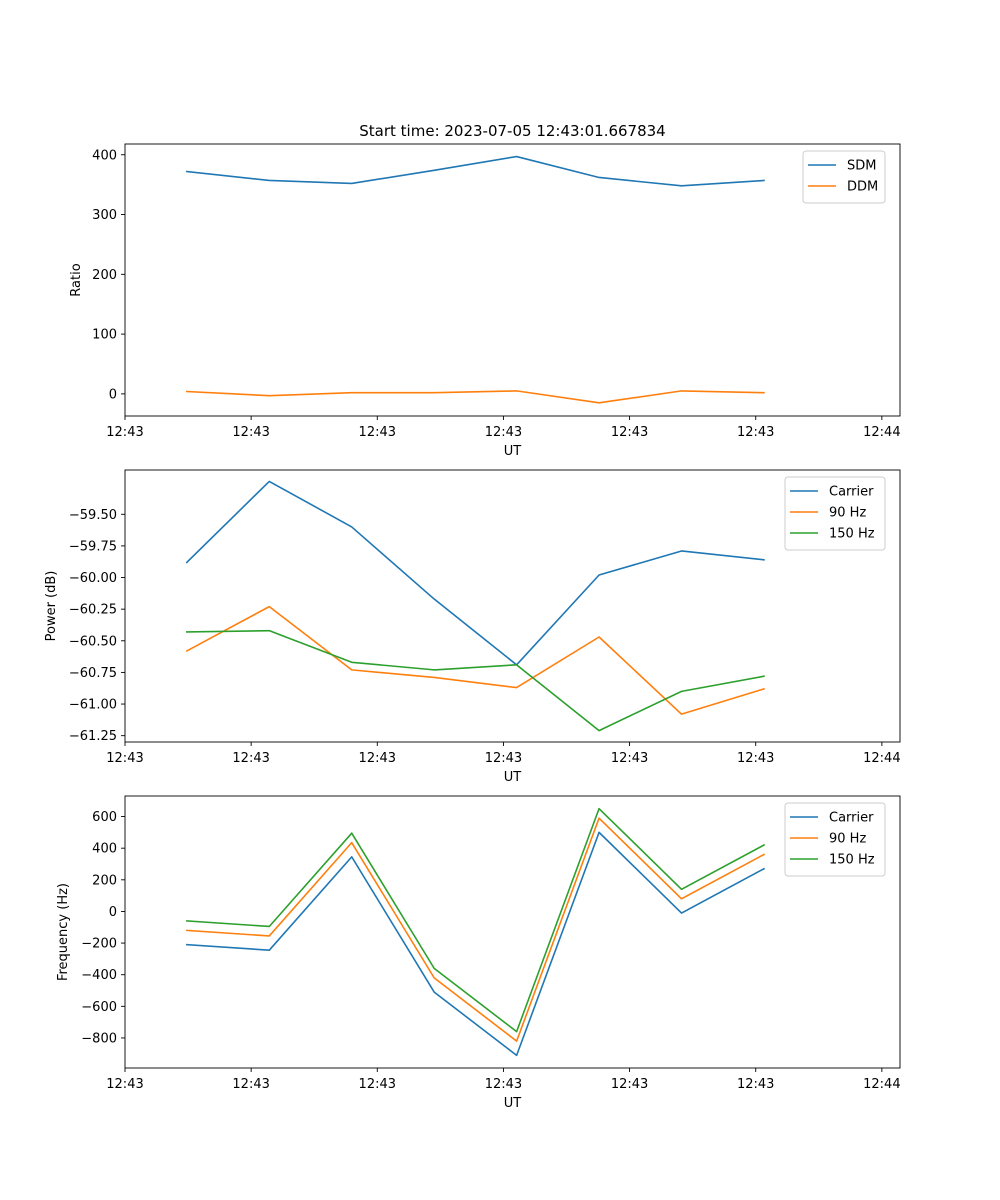 This screenshot has width=1000, height=1200. What do you see at coordinates (93, 578) in the screenshot?
I see `y-tick-label: −60.00` at bounding box center [93, 578].